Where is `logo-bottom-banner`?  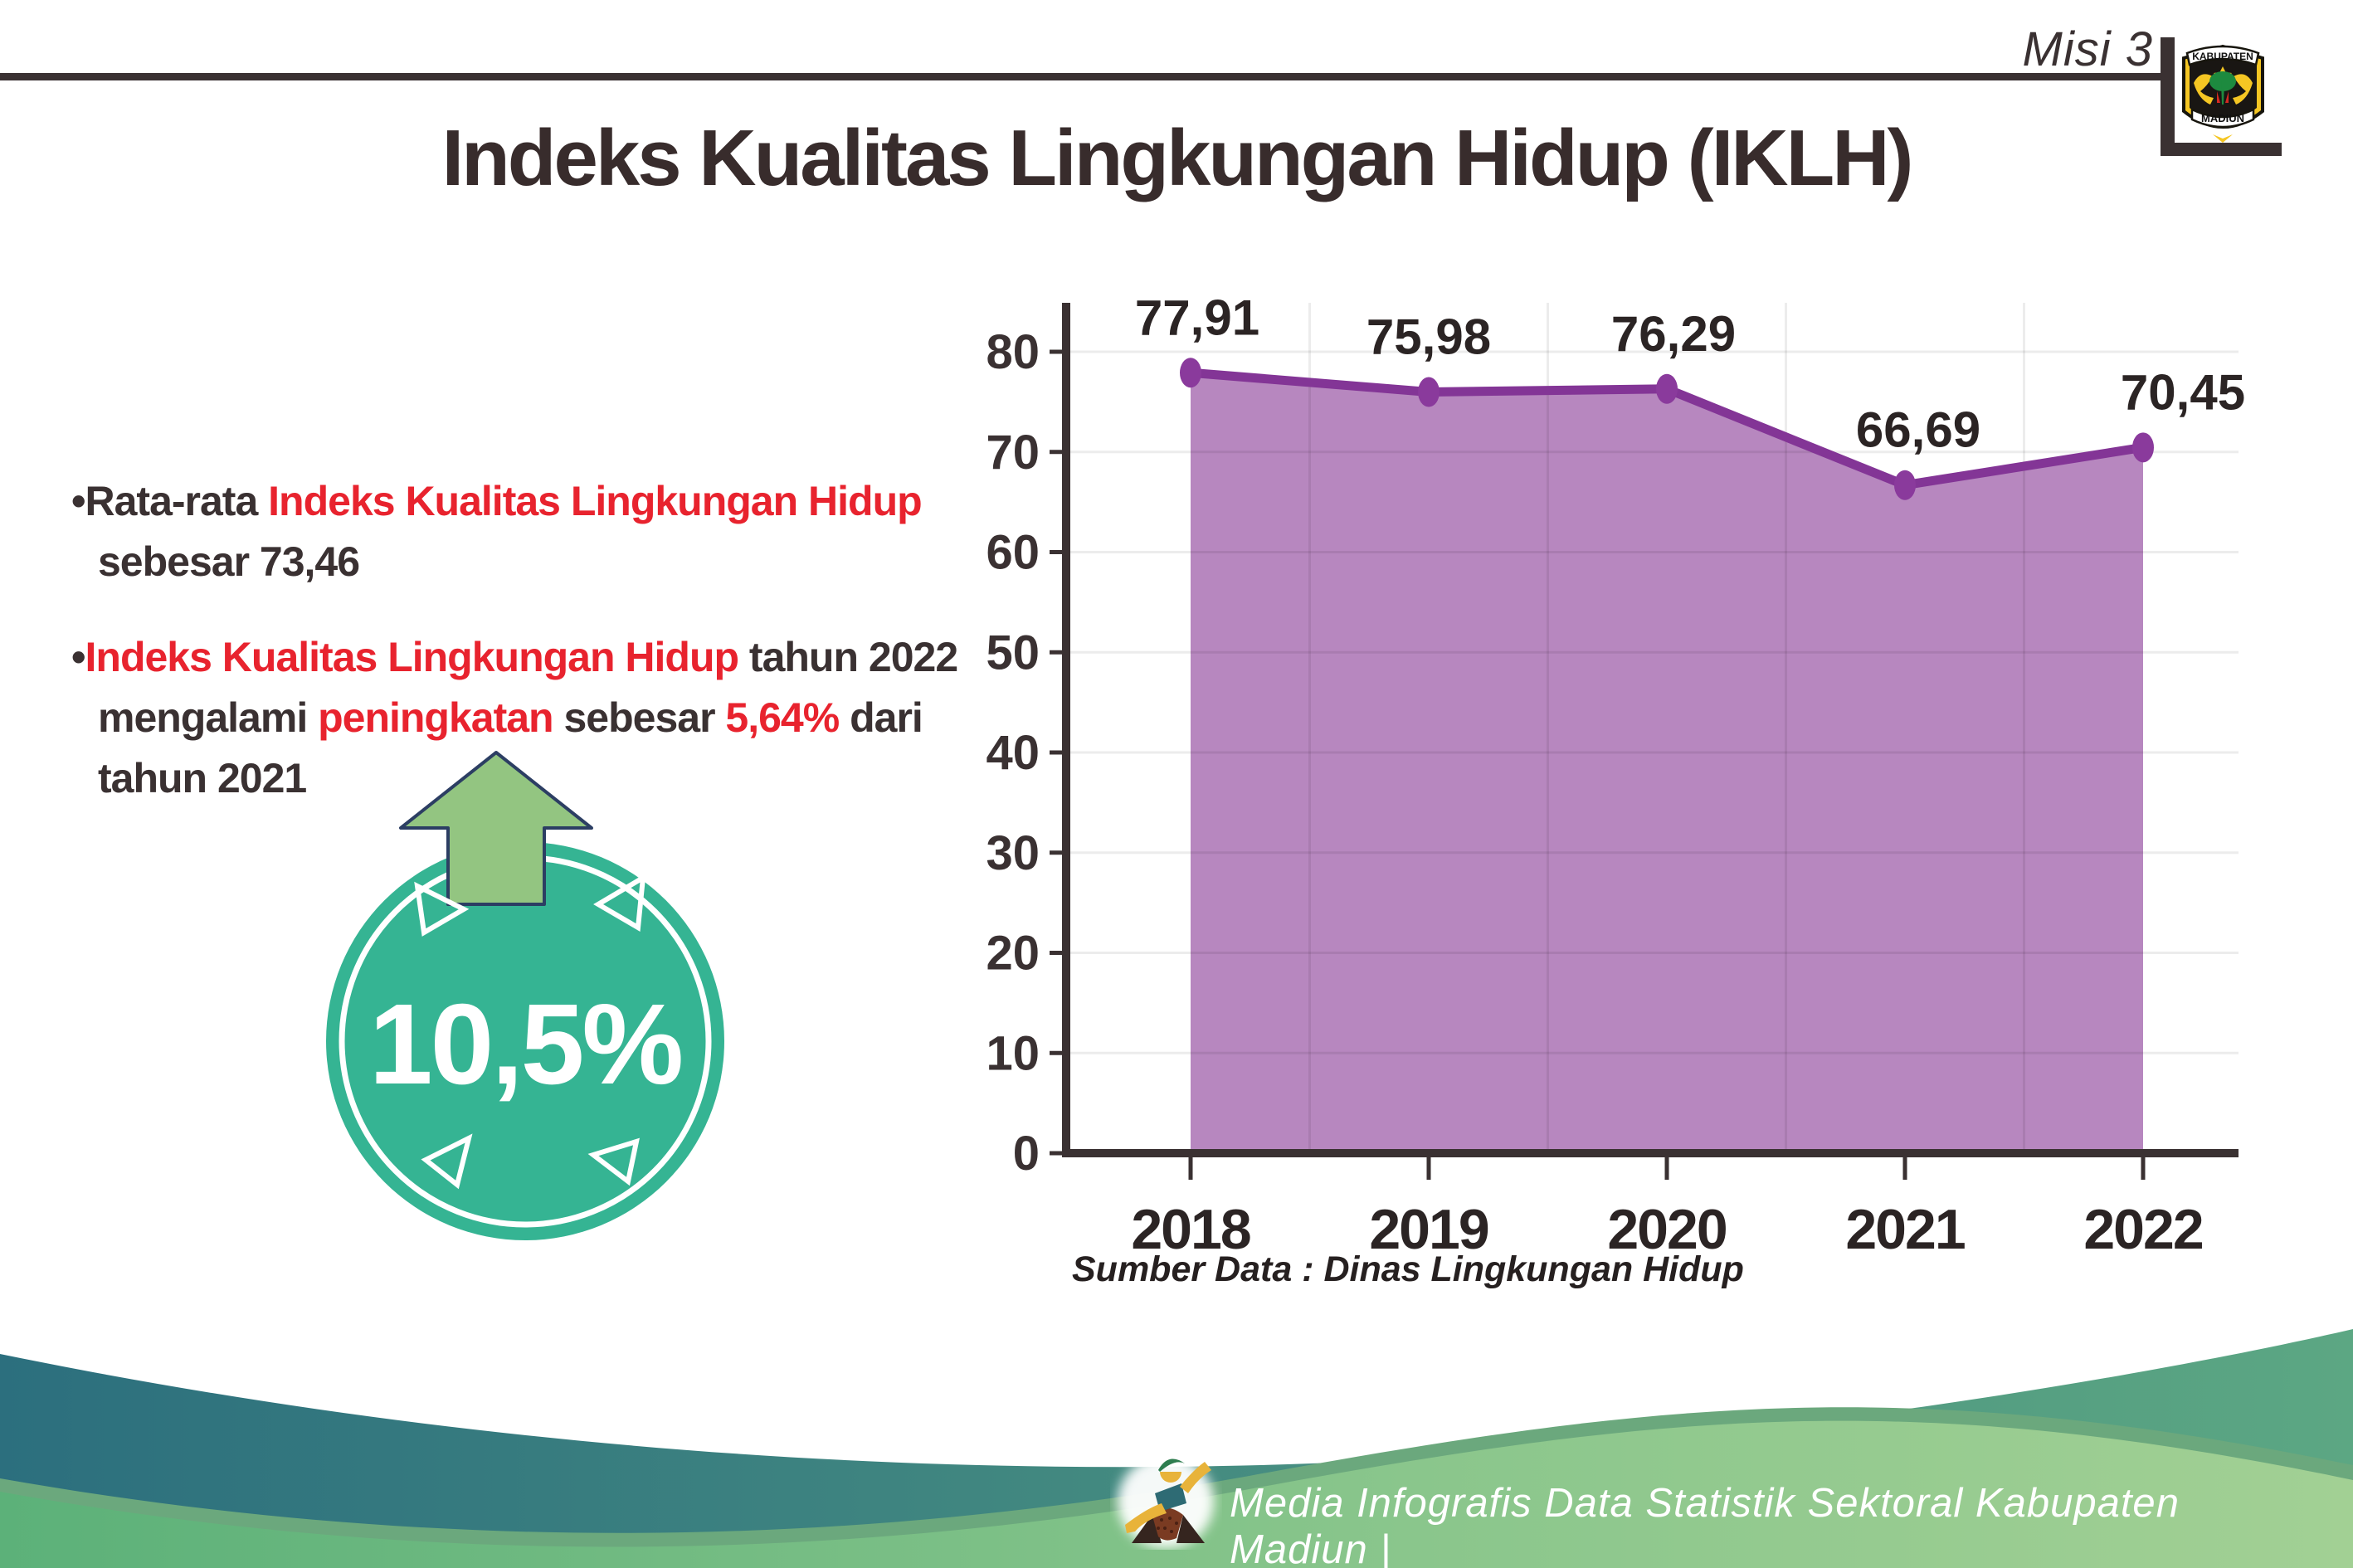 logo-bottom-banner is located at coordinates (2222, 118).